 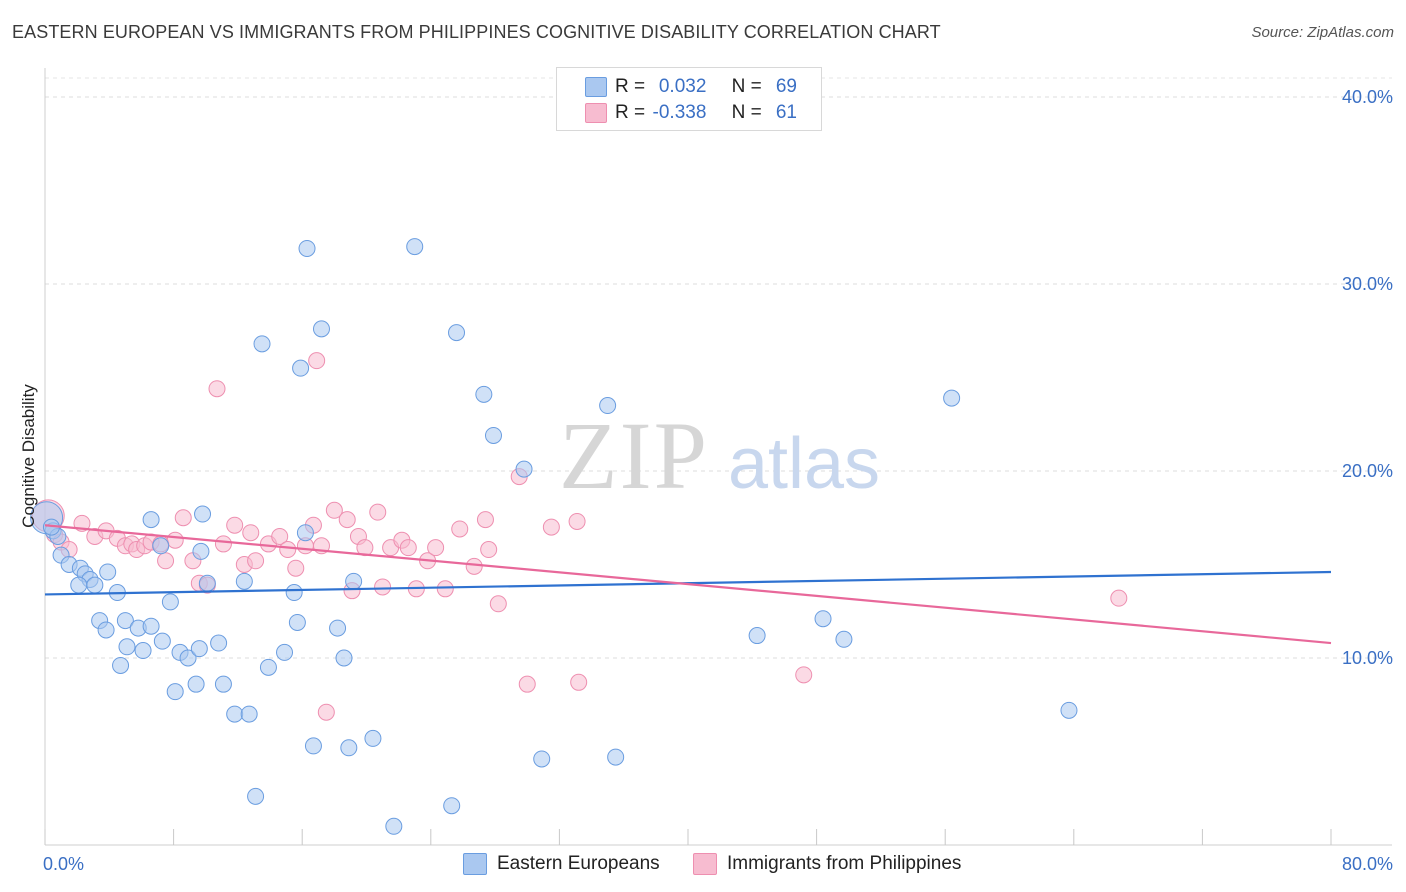 I want to click on y-tick-label: 30.0%, so click(x=1367, y=284).